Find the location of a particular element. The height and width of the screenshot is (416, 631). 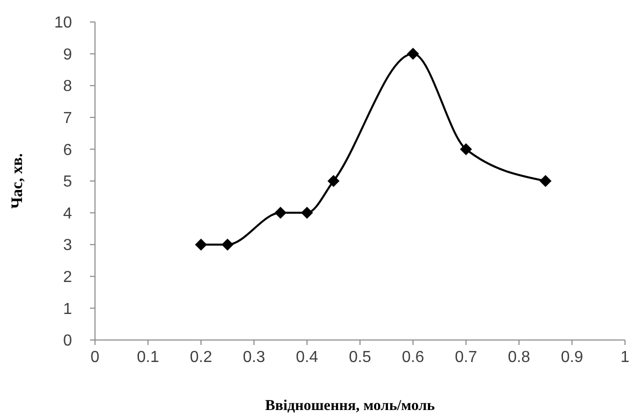

y-tick-label: 6 is located at coordinates (67, 150).